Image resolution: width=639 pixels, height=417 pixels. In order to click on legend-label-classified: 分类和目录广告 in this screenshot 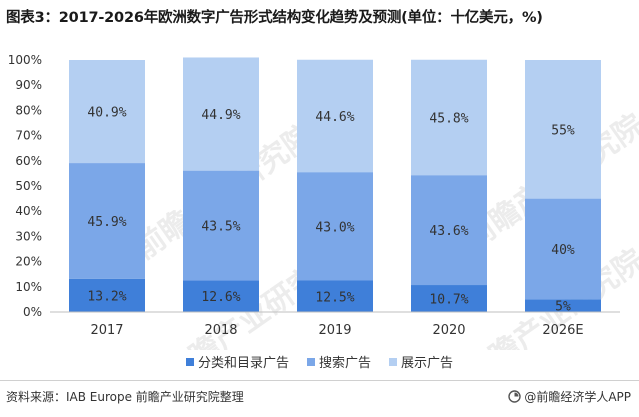, I will do `click(243, 363)`.